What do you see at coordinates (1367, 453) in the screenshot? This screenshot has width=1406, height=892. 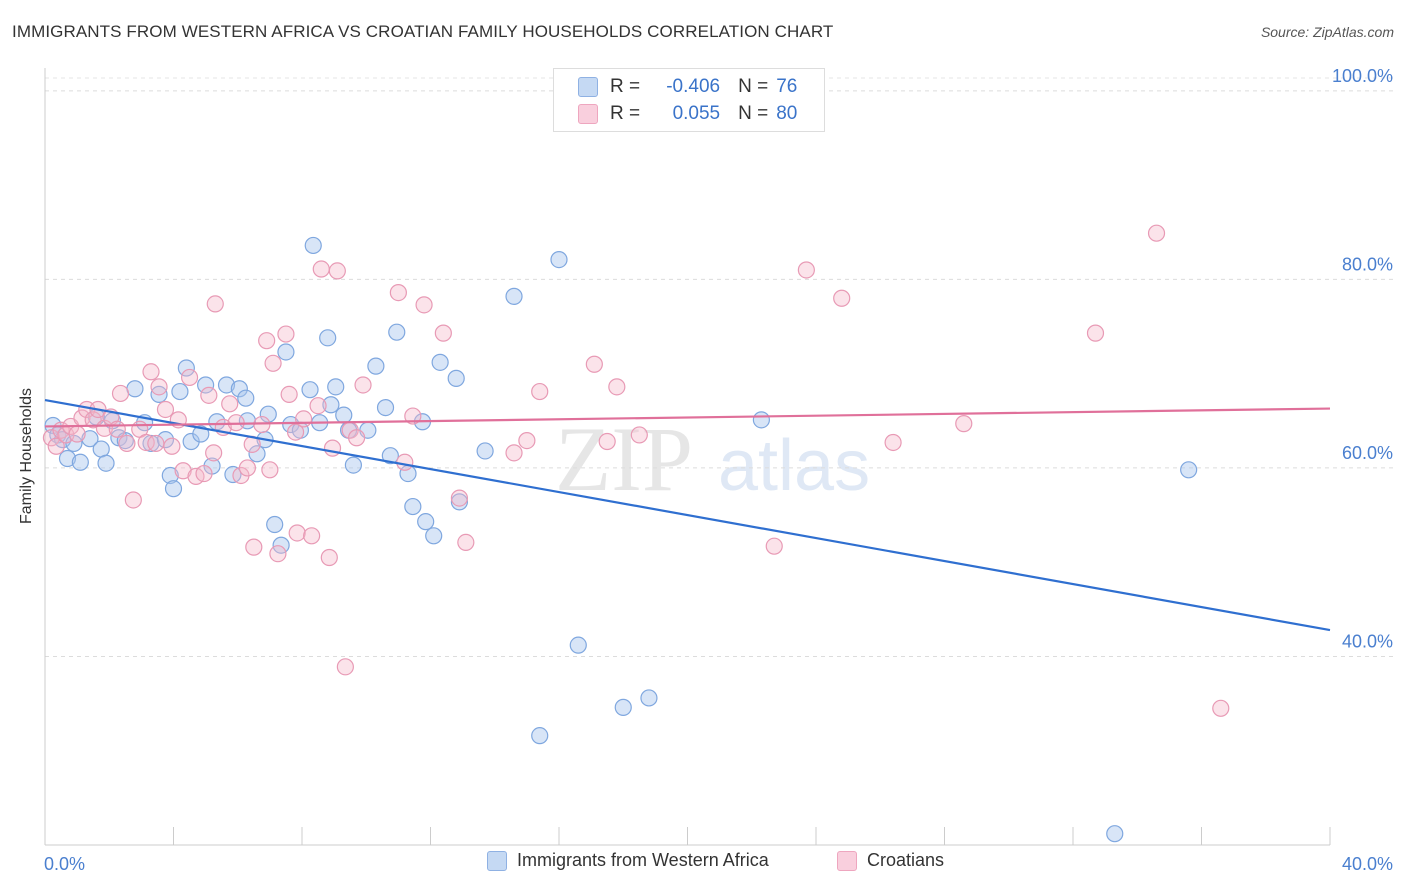 I see `y-tick-label: 60.0%` at bounding box center [1367, 453].